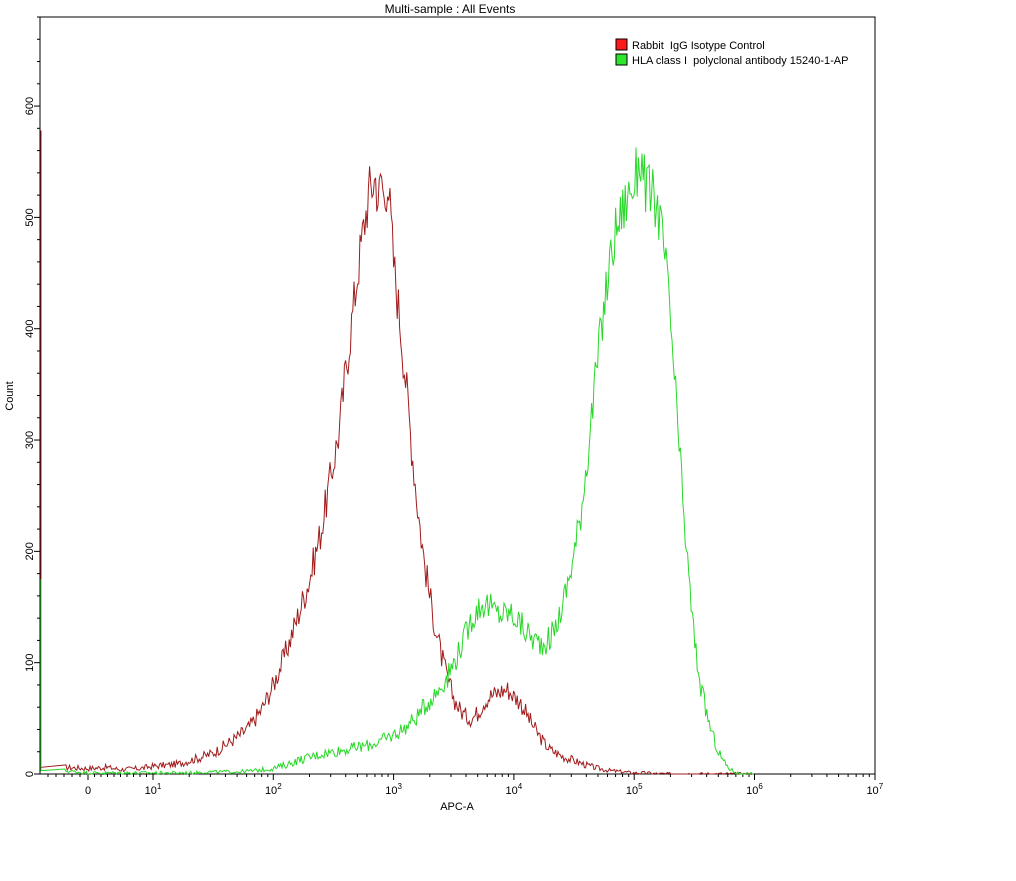  Describe the element at coordinates (30, 329) in the screenshot. I see `y-tick-label: 400` at that location.